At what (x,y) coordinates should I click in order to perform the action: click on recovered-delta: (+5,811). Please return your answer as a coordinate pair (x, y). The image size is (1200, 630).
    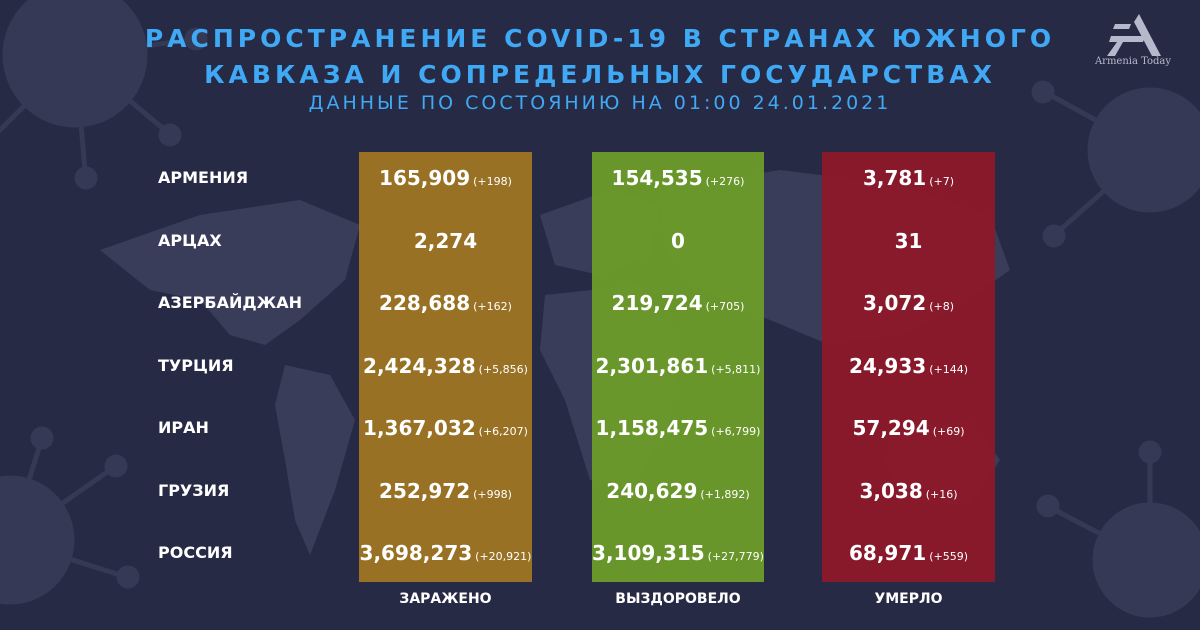
    Looking at the image, I should click on (736, 369).